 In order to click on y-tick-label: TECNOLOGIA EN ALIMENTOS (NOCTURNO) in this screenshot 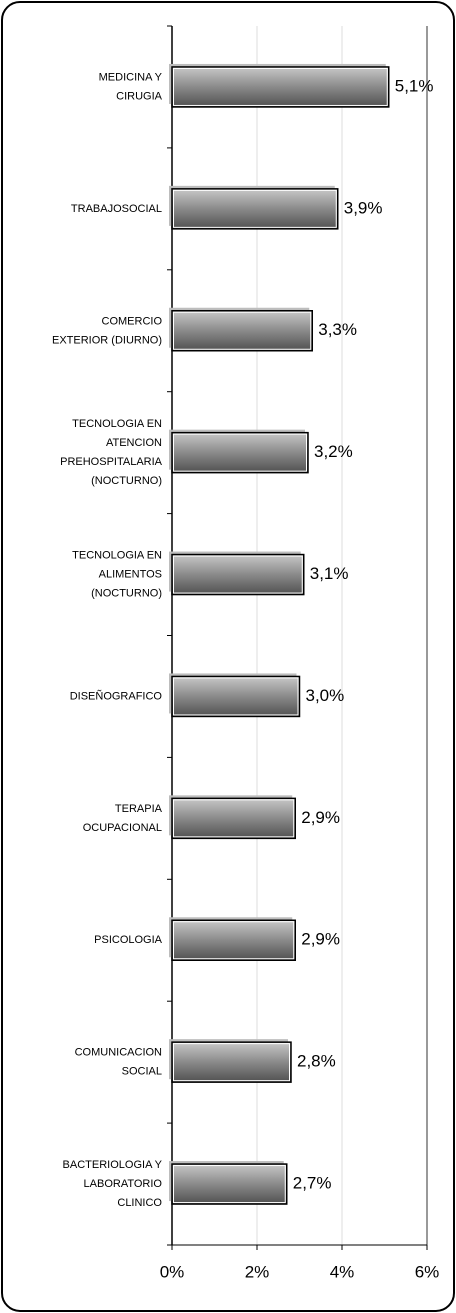, I will do `click(117, 574)`.